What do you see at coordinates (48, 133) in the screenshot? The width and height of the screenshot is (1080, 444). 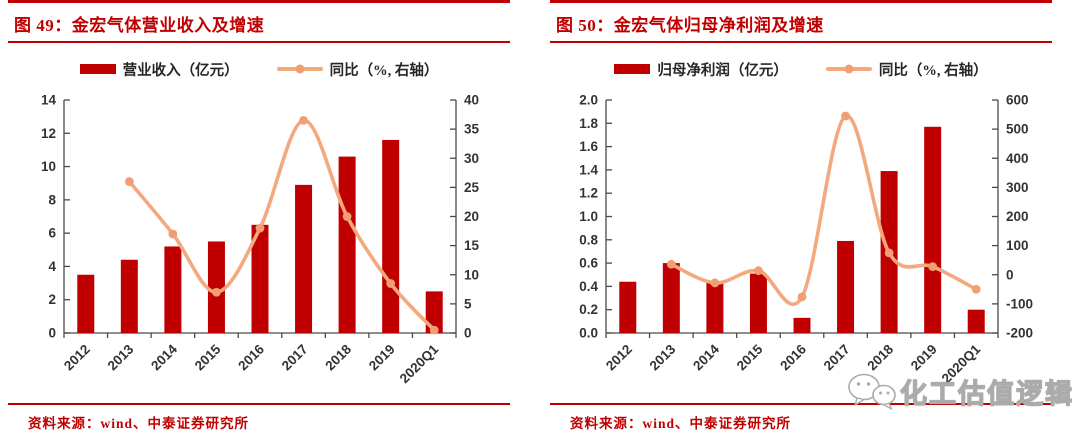 I see `left-axis-label: 12` at bounding box center [48, 133].